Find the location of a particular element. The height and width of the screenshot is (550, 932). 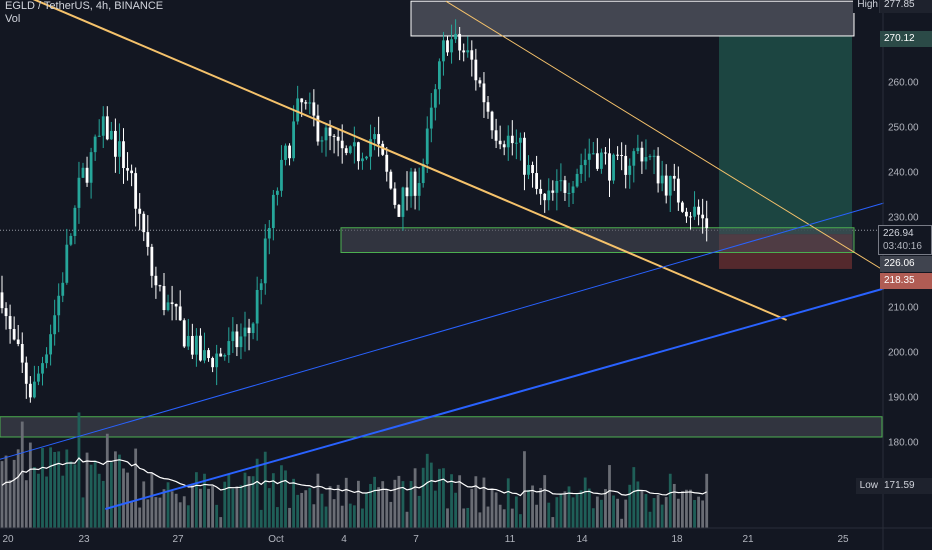

time-tick-label: 25 is located at coordinates (843, 539).